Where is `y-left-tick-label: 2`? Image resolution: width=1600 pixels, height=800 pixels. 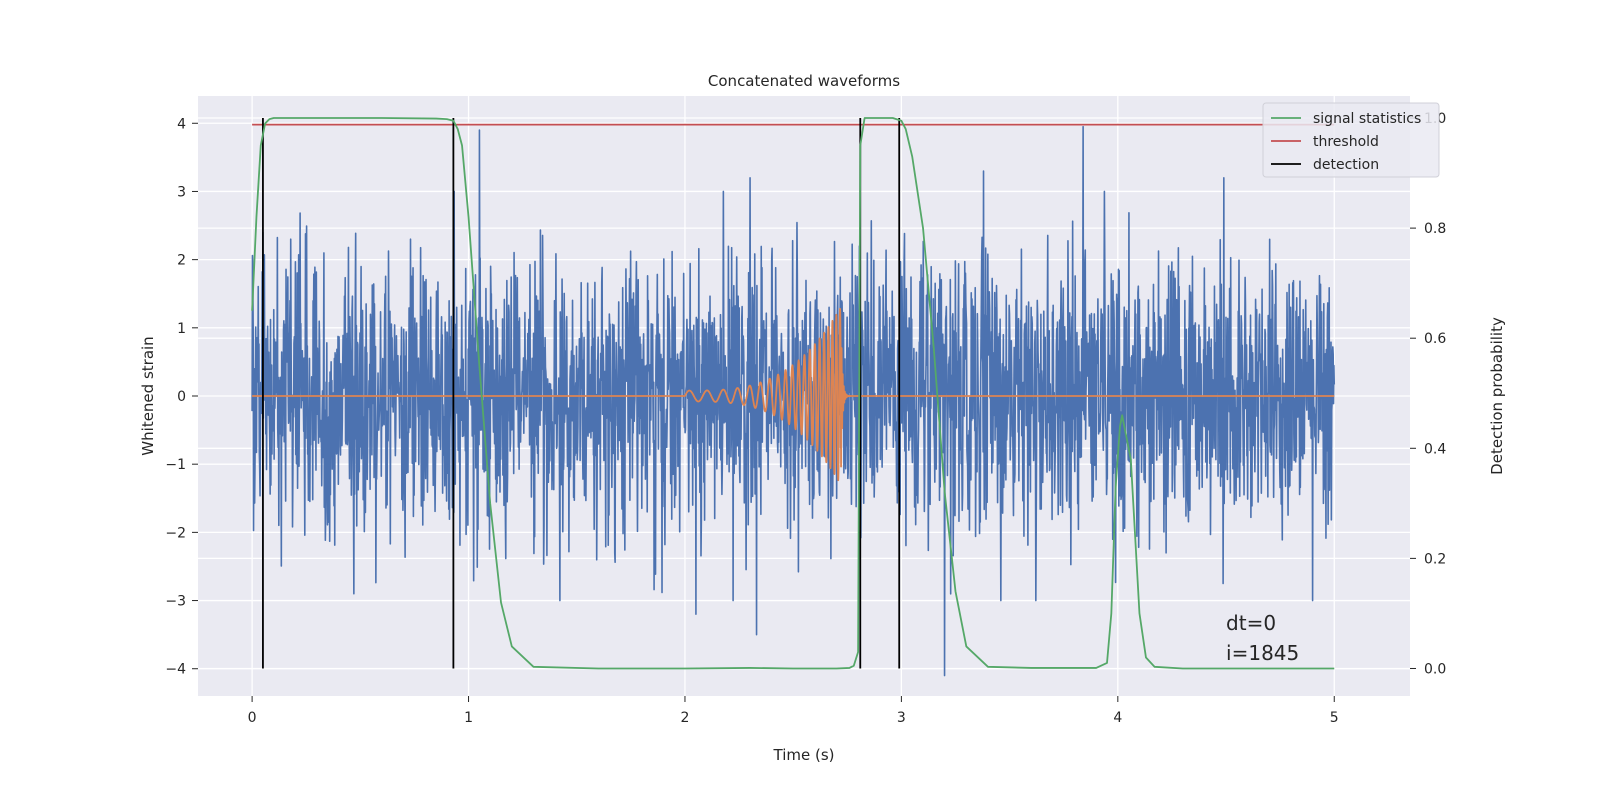 y-left-tick-label: 2 is located at coordinates (181, 261).